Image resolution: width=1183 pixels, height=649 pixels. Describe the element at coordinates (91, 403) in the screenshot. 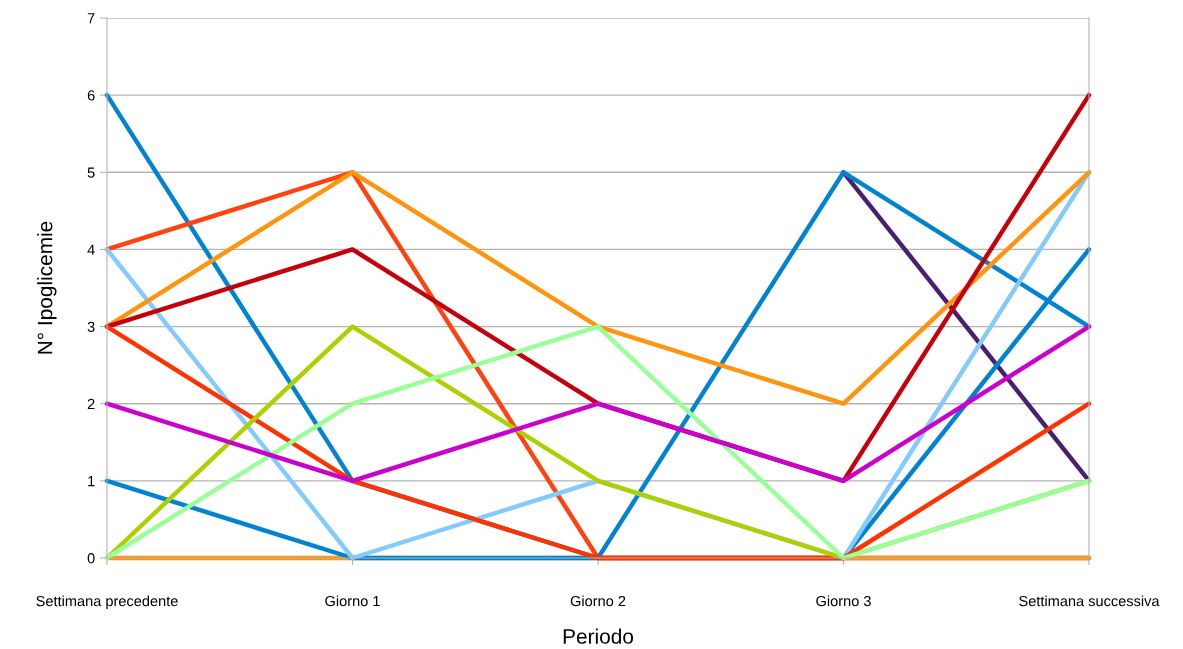

I see `y-tick-label: 2` at that location.